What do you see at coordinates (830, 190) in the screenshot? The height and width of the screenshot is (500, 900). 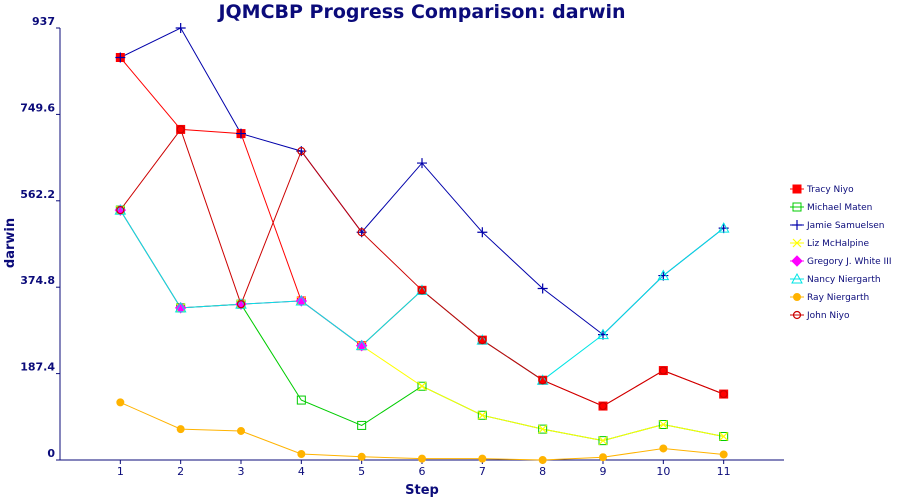 I see `legend-label: Tracy Niyo` at bounding box center [830, 190].